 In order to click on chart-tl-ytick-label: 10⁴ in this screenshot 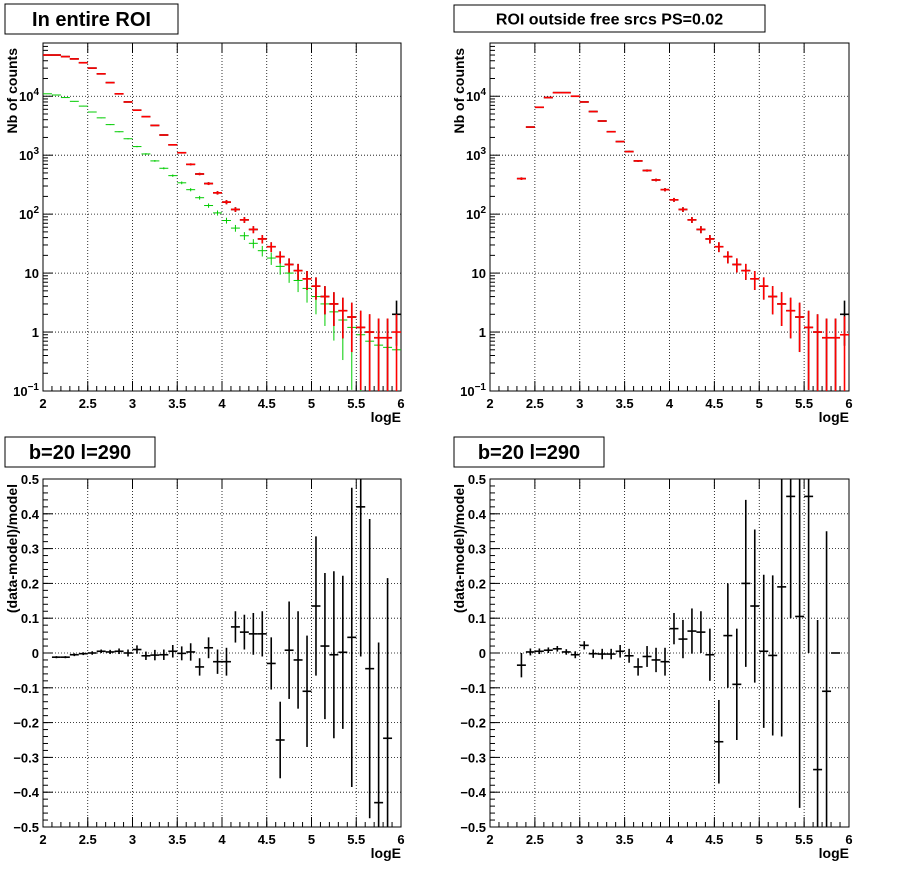, I will do `click(29, 95)`.